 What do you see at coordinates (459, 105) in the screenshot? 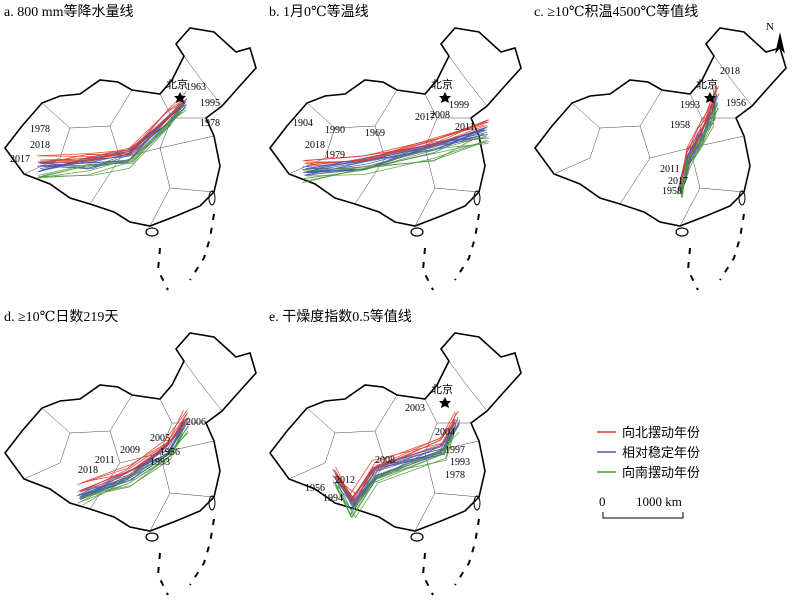
I see `year-label: 1999` at bounding box center [459, 105].